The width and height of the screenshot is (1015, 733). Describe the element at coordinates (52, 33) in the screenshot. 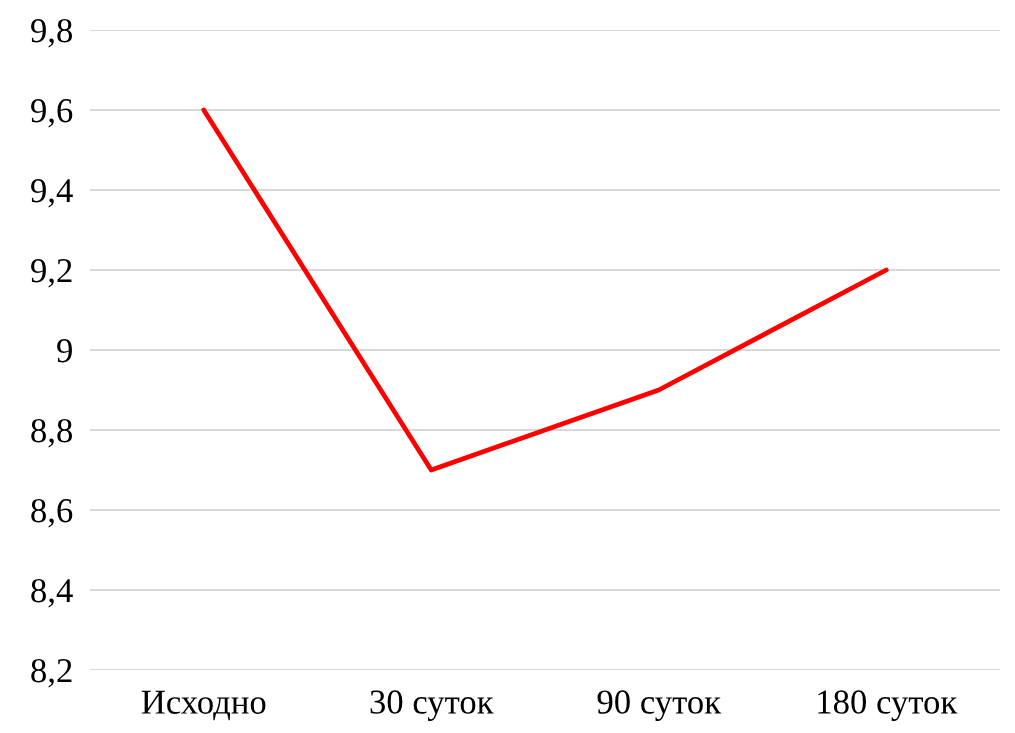

I see `y-tick-label: 9,8` at that location.